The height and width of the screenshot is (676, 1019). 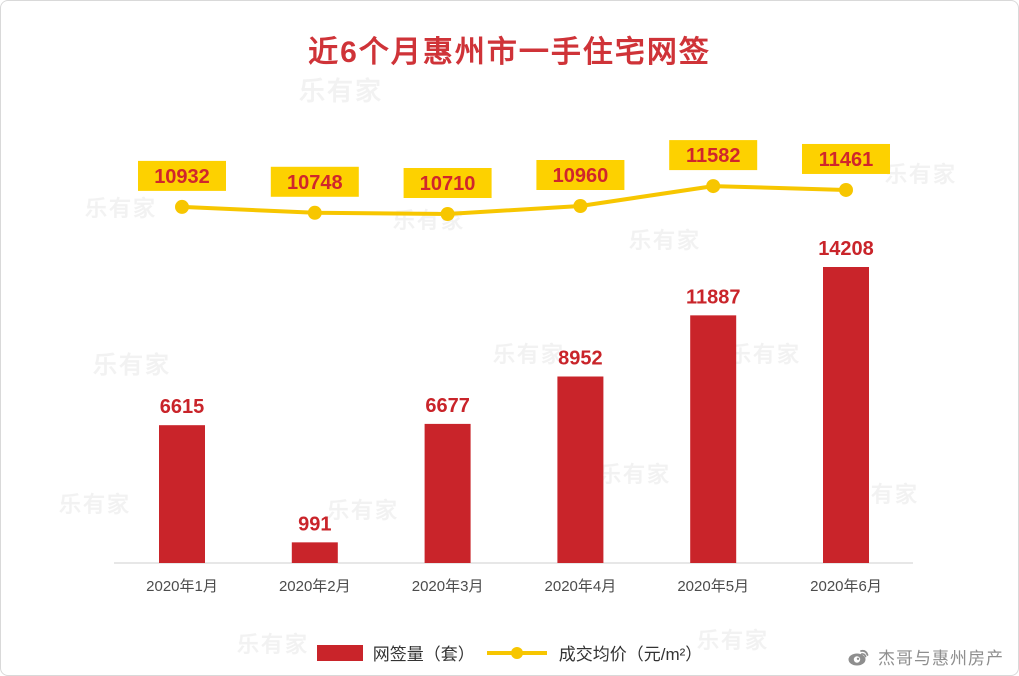 What do you see at coordinates (846, 586) in the screenshot?
I see `x-axis-label: 2020年6月` at bounding box center [846, 586].